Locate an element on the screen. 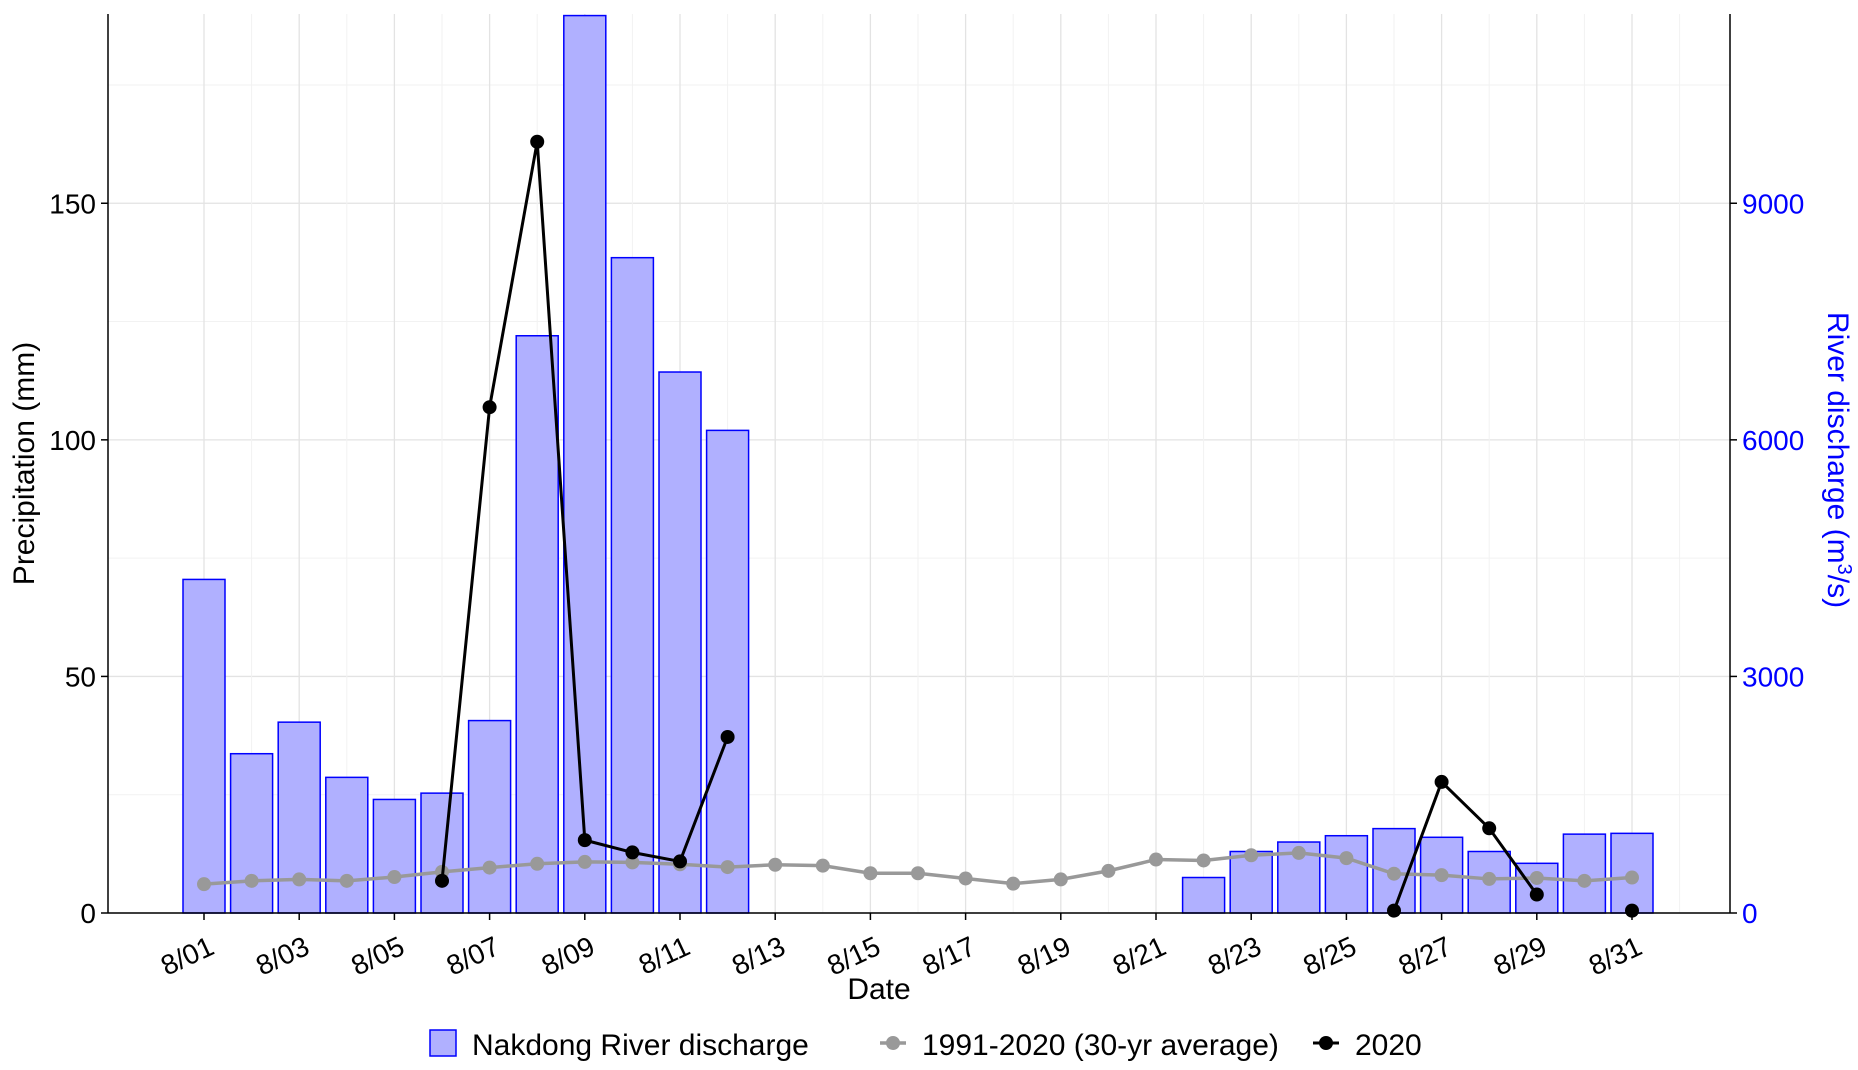 The width and height of the screenshot is (1858, 1070). x-tick-label: 8/19 is located at coordinates (1044, 955).